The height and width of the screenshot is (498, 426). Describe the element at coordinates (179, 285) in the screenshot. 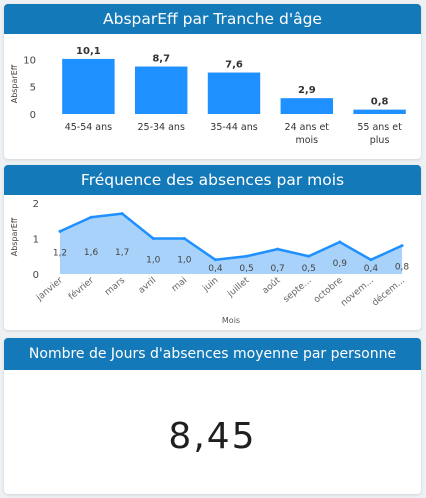

I see `x-tick-label: mai` at that location.